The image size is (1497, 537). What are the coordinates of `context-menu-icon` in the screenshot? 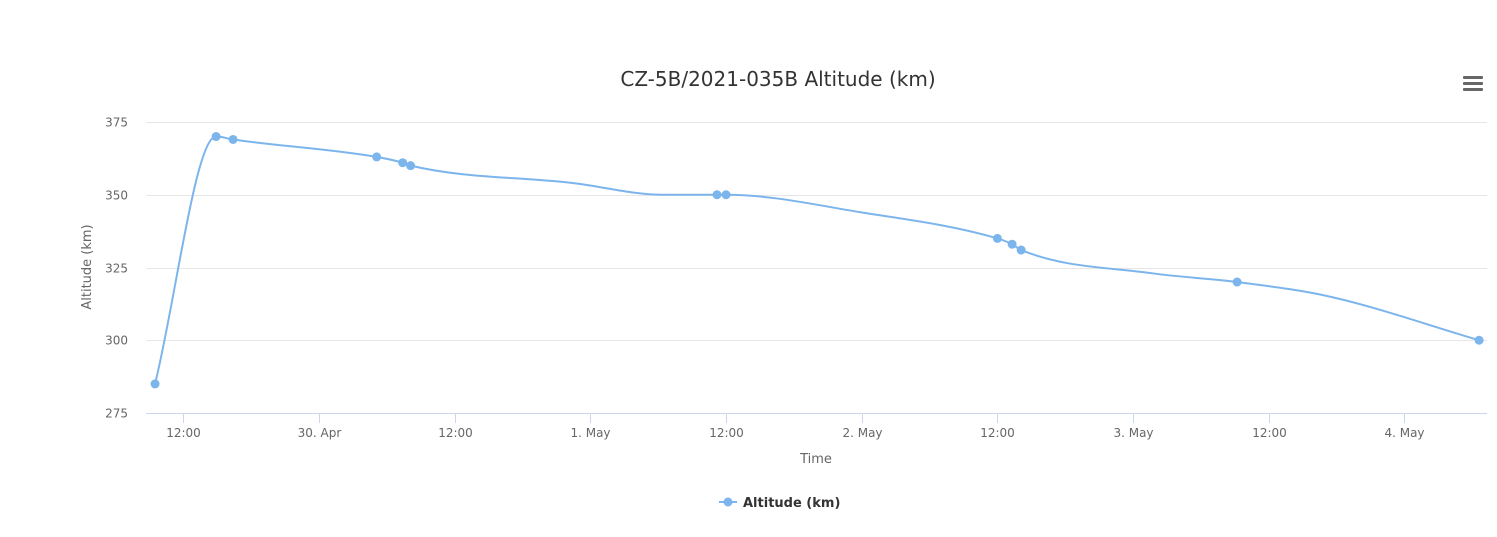 It's located at (1473, 84).